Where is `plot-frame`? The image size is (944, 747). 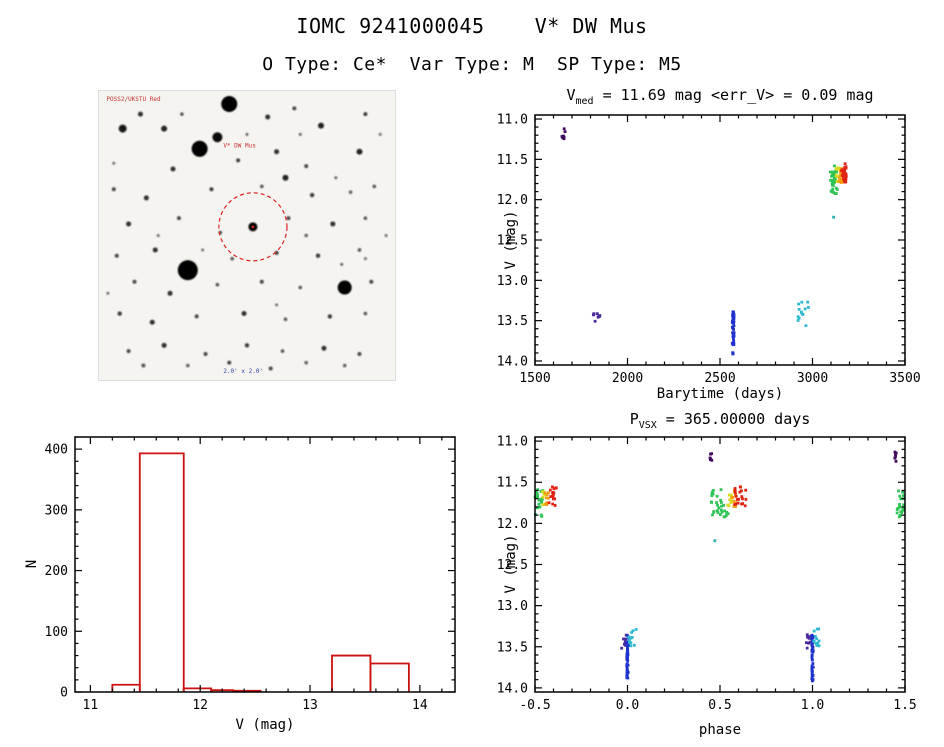
plot-frame is located at coordinates (720, 240).